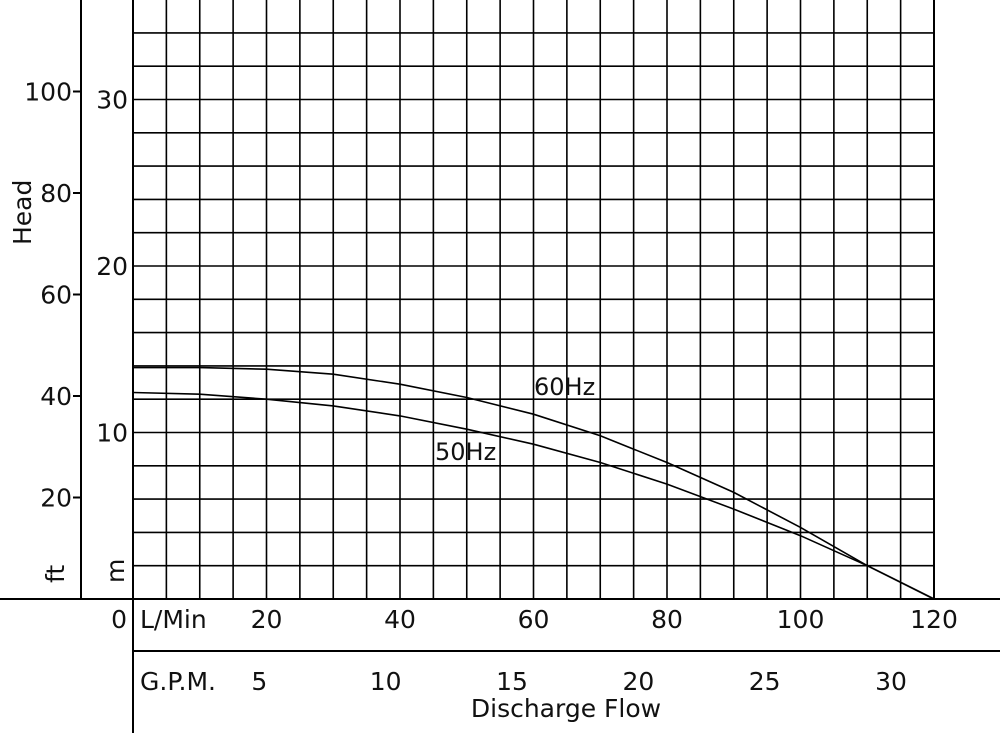 This screenshot has width=1000, height=733. Describe the element at coordinates (119, 619) in the screenshot. I see `x-origin-label: 0` at that location.